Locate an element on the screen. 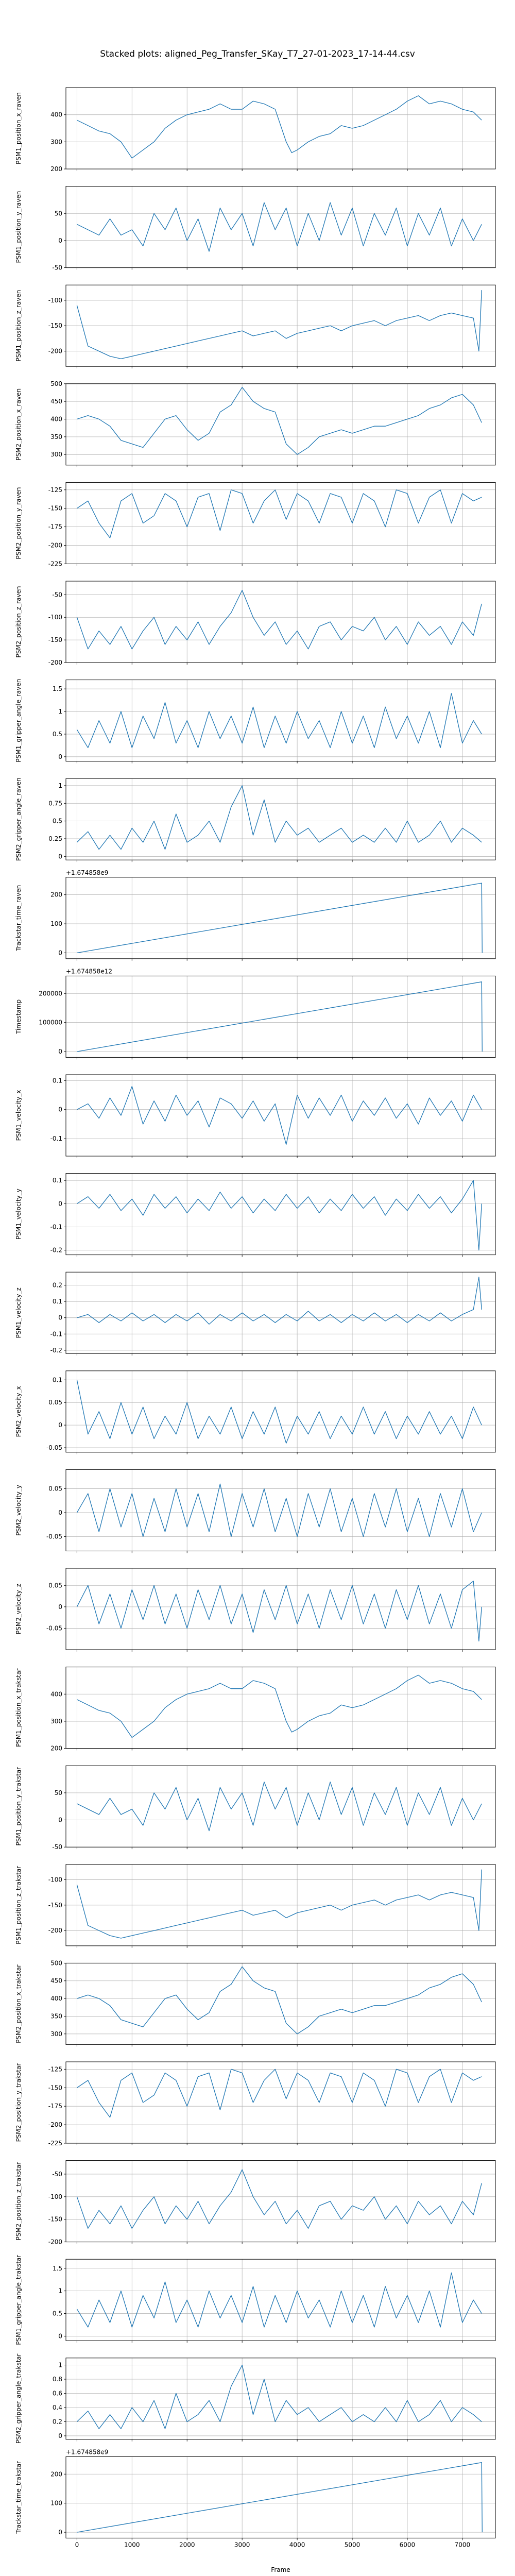  subplot-11: -0.1 0 0.1 PSM1_velocity_x is located at coordinates (255, 1116).